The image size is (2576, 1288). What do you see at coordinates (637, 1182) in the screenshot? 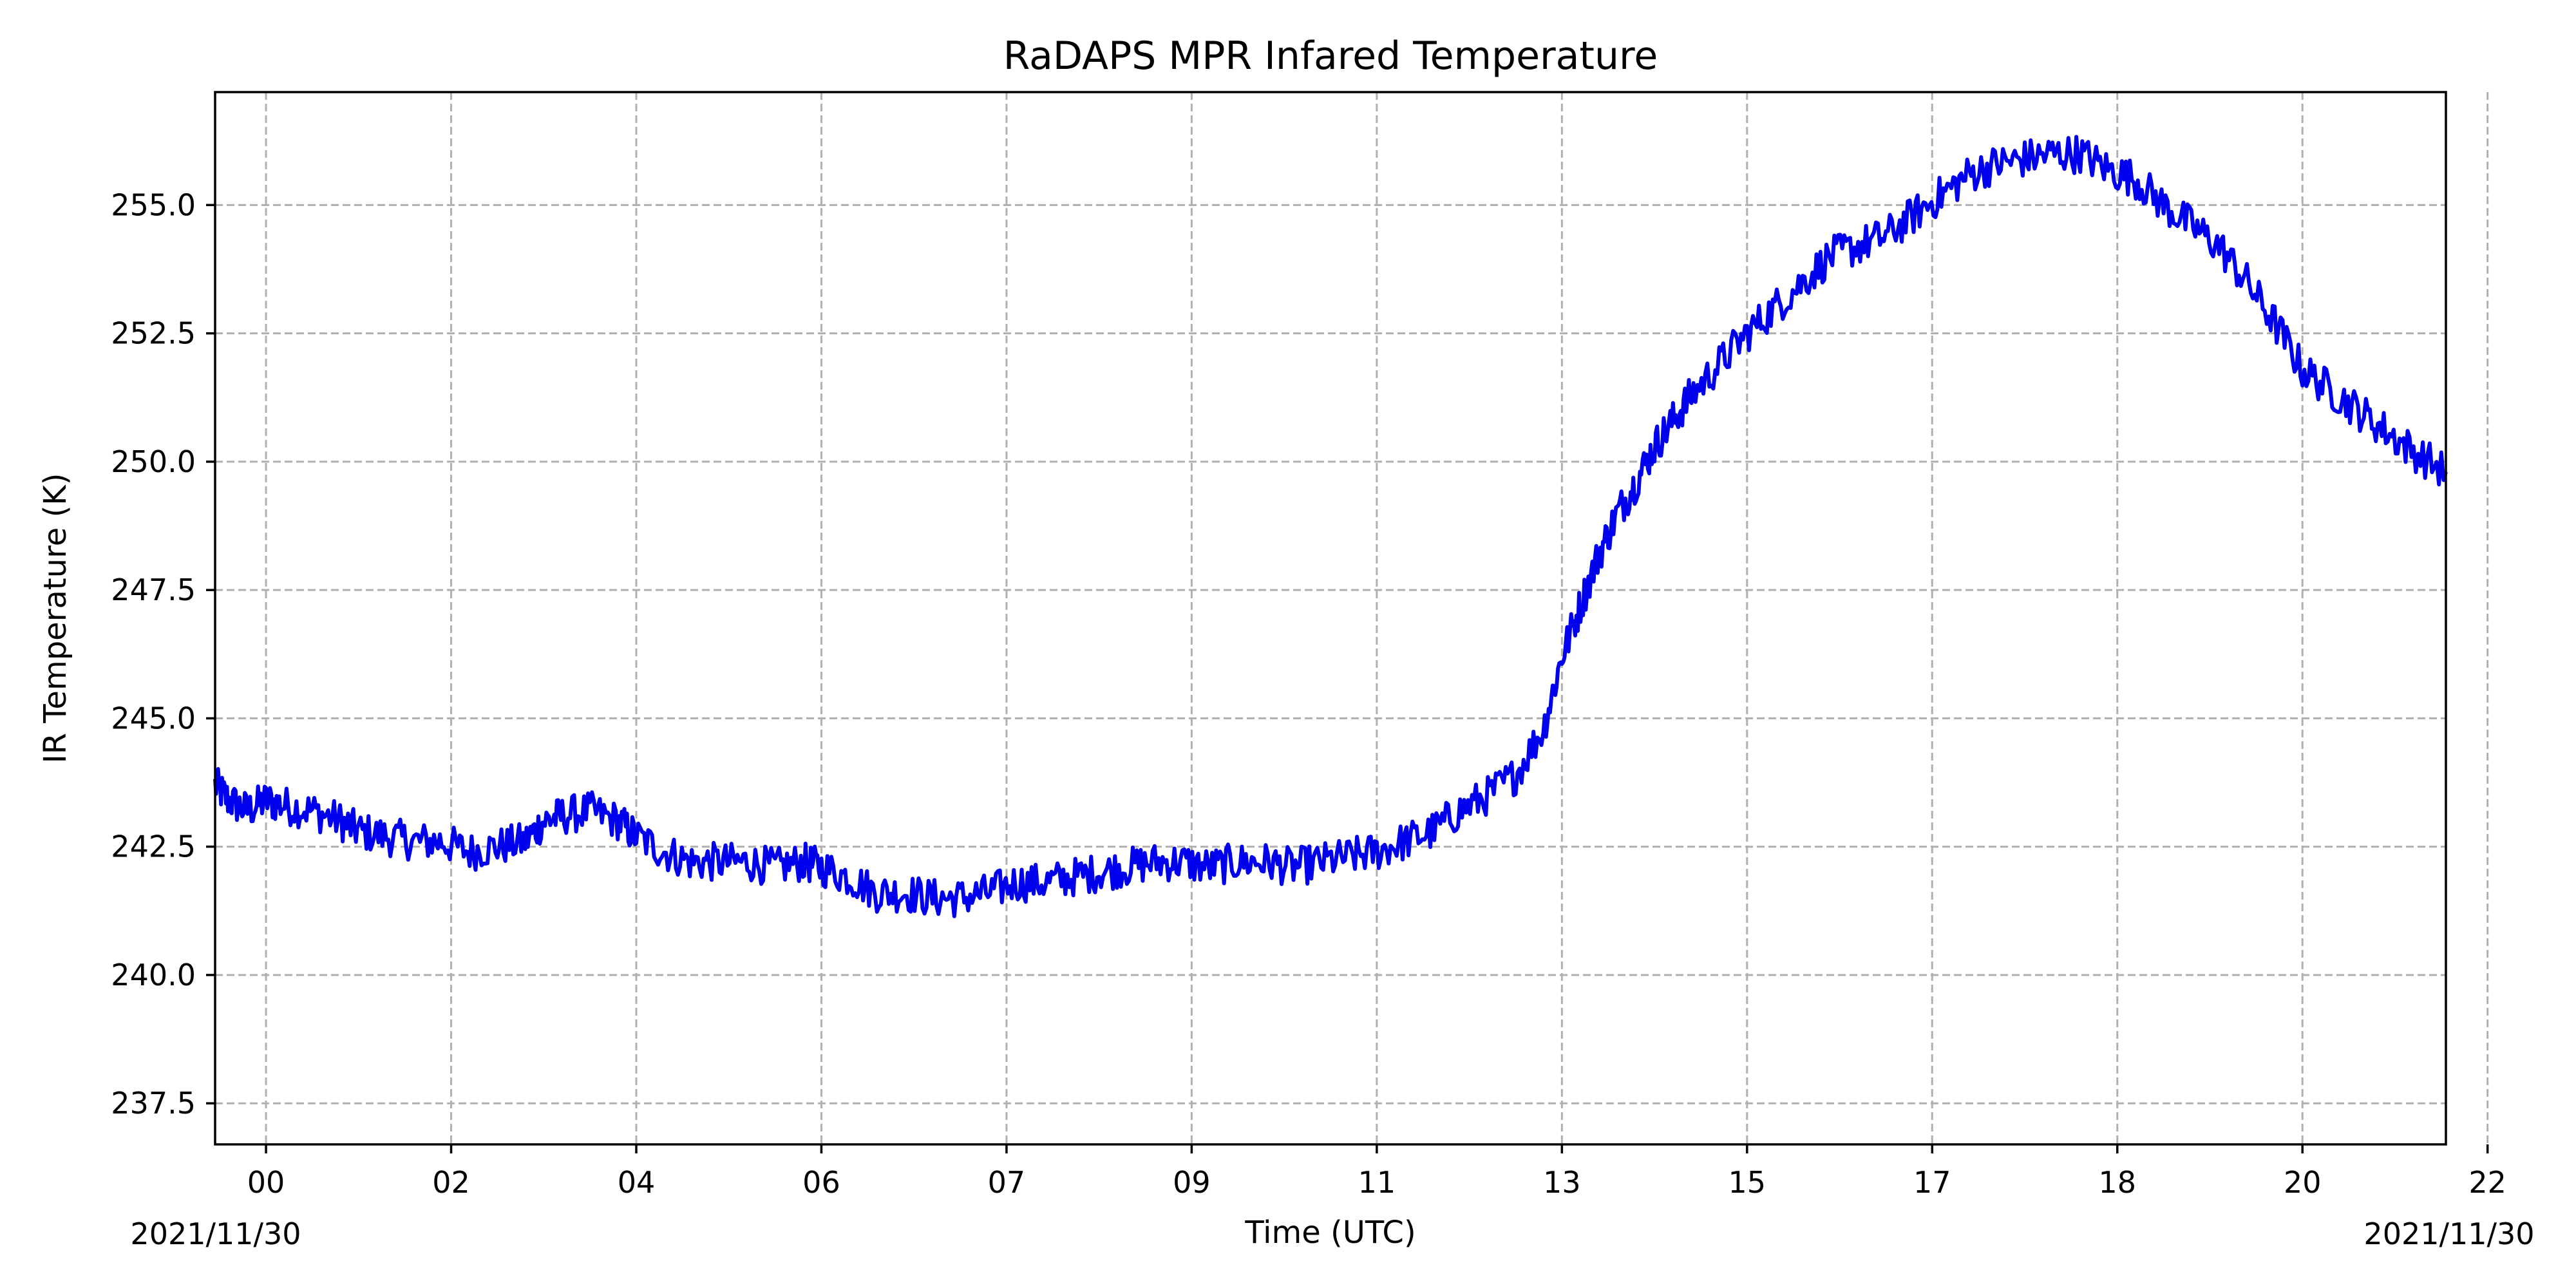
I see `x-tick-label: 04` at bounding box center [637, 1182].